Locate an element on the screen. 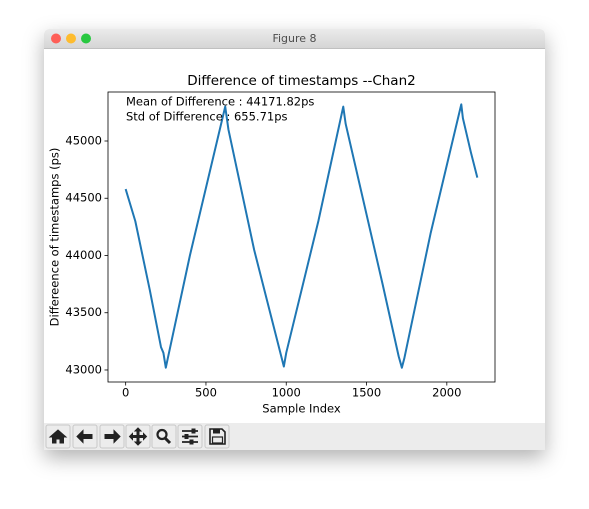 Image resolution: width=589 pixels, height=509 pixels. pan-button is located at coordinates (138, 436).